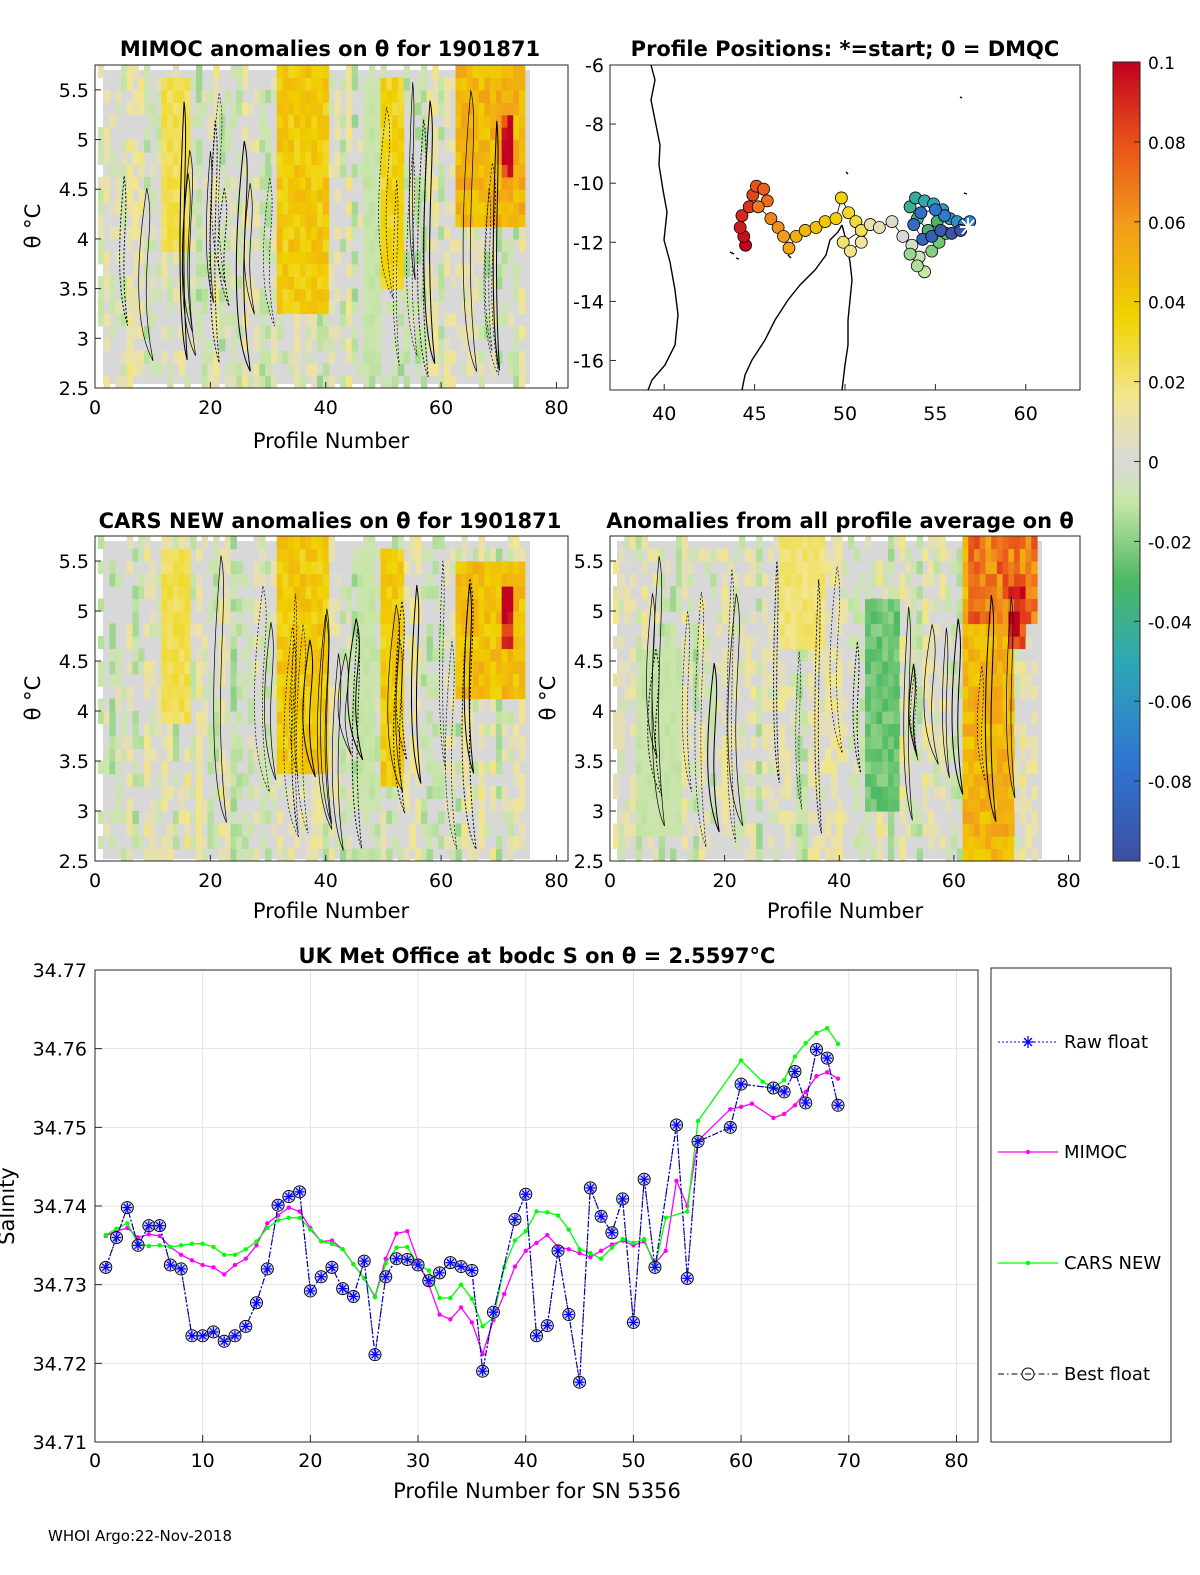  I want to click on float-position-point, so click(740, 227).